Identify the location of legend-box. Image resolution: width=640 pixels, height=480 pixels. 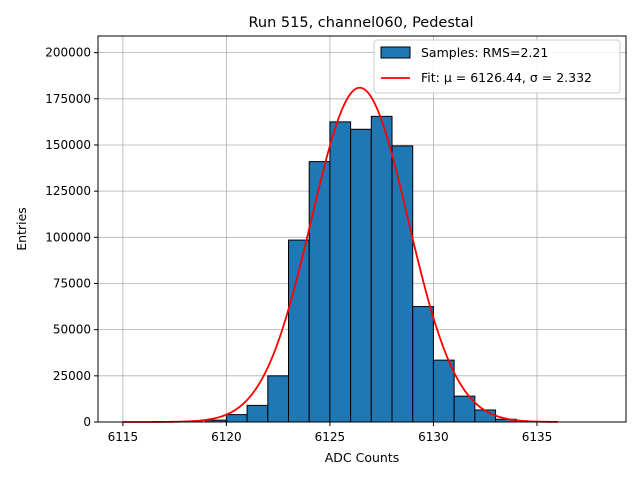
(497, 66).